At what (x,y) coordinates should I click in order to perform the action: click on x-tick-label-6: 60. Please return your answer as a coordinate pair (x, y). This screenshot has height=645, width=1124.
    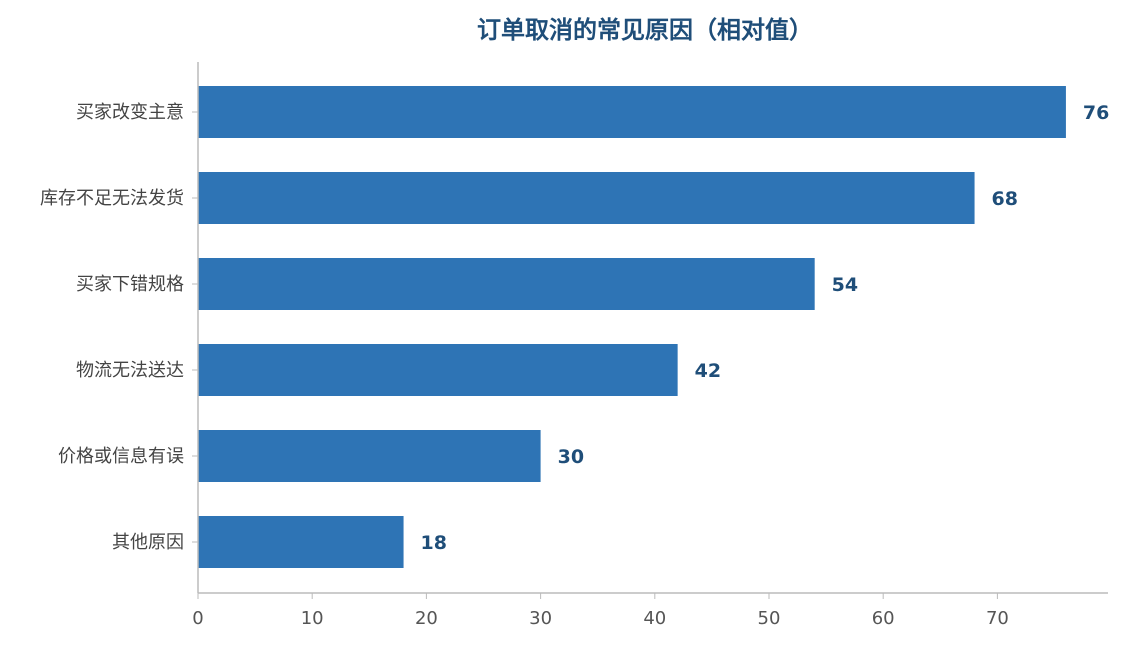
    Looking at the image, I should click on (883, 618).